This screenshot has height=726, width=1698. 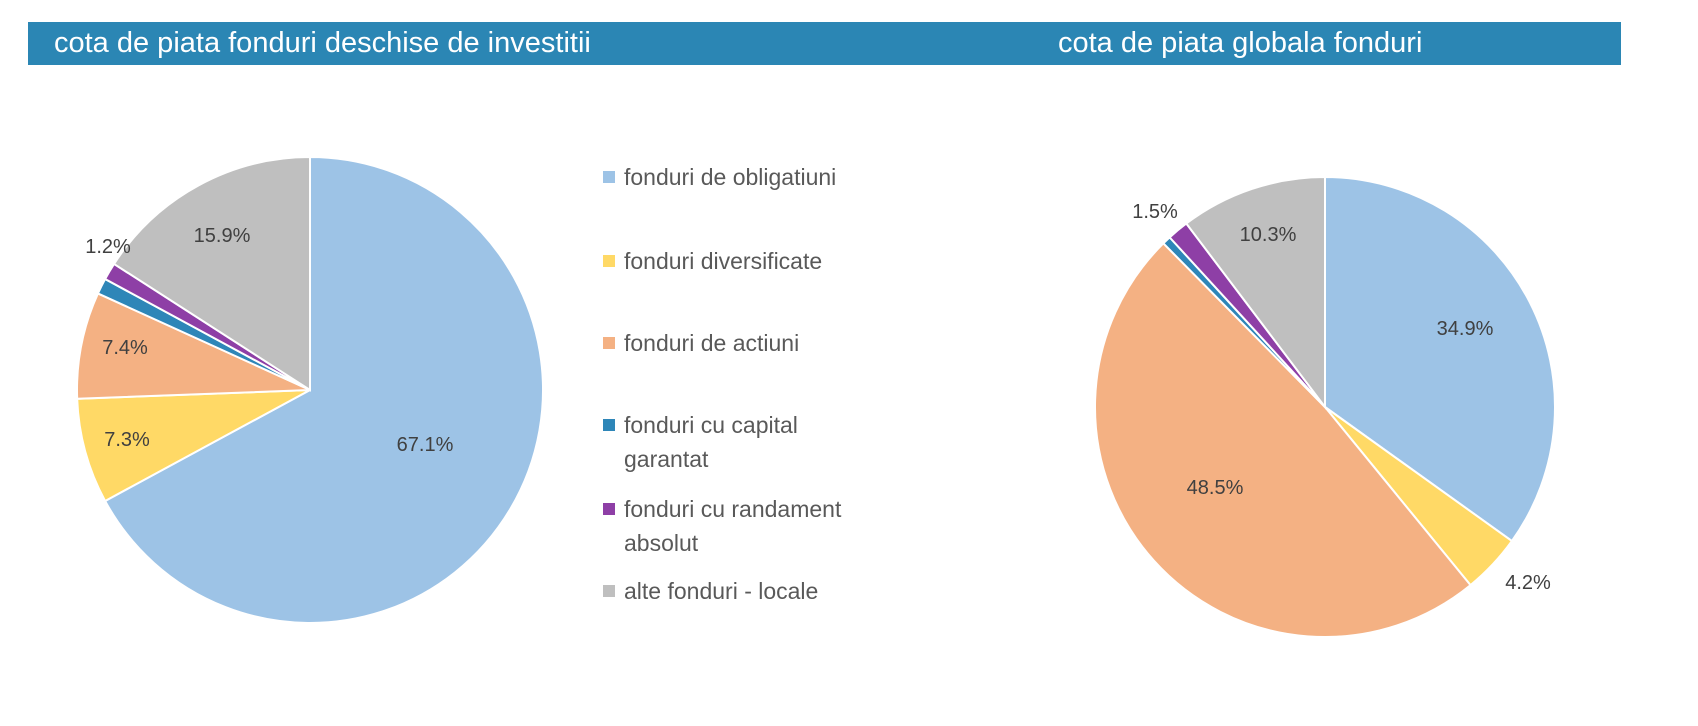 I want to click on data-label: 48.5%, so click(x=1215, y=488).